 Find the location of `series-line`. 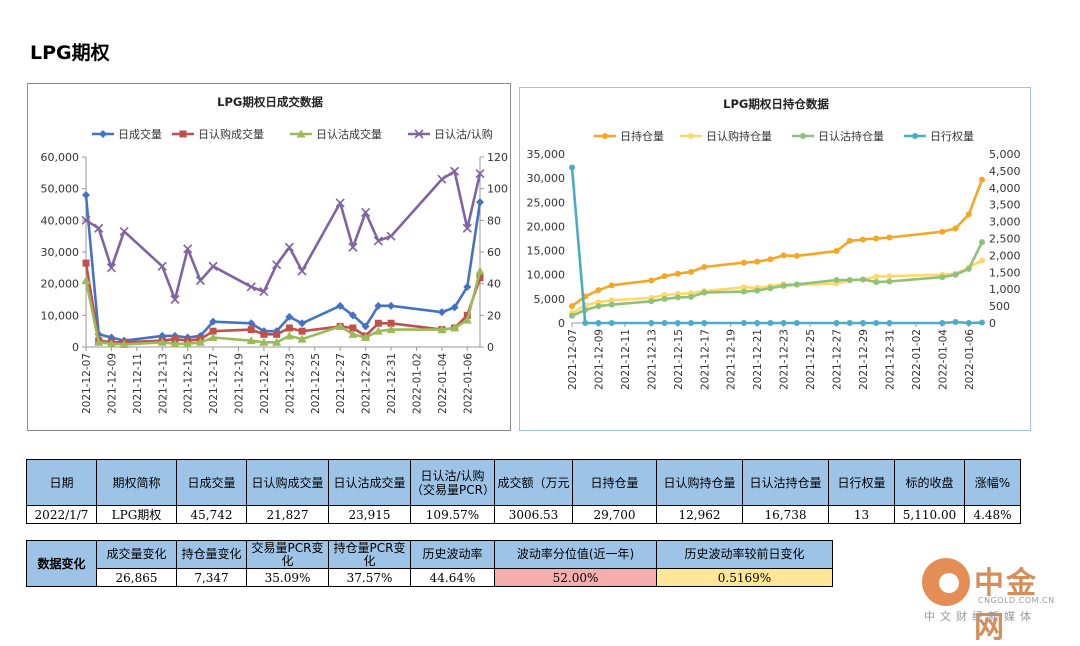

series-line is located at coordinates (777, 279).